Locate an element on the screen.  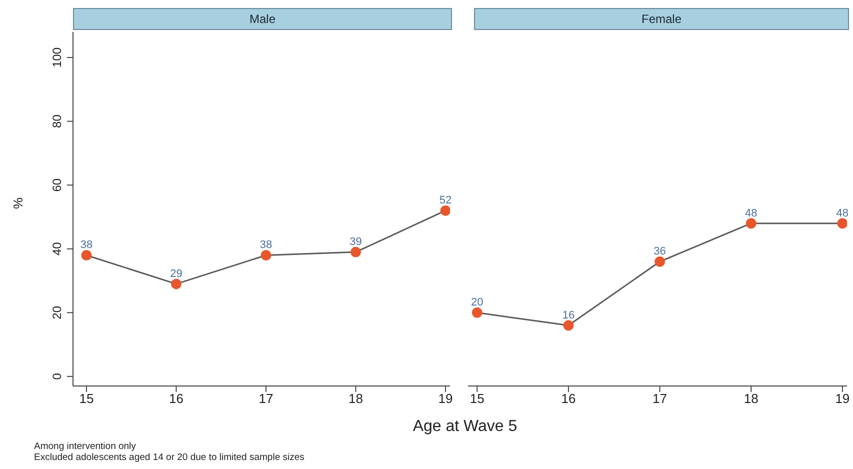
y-tick-label: 100 is located at coordinates (57, 57).